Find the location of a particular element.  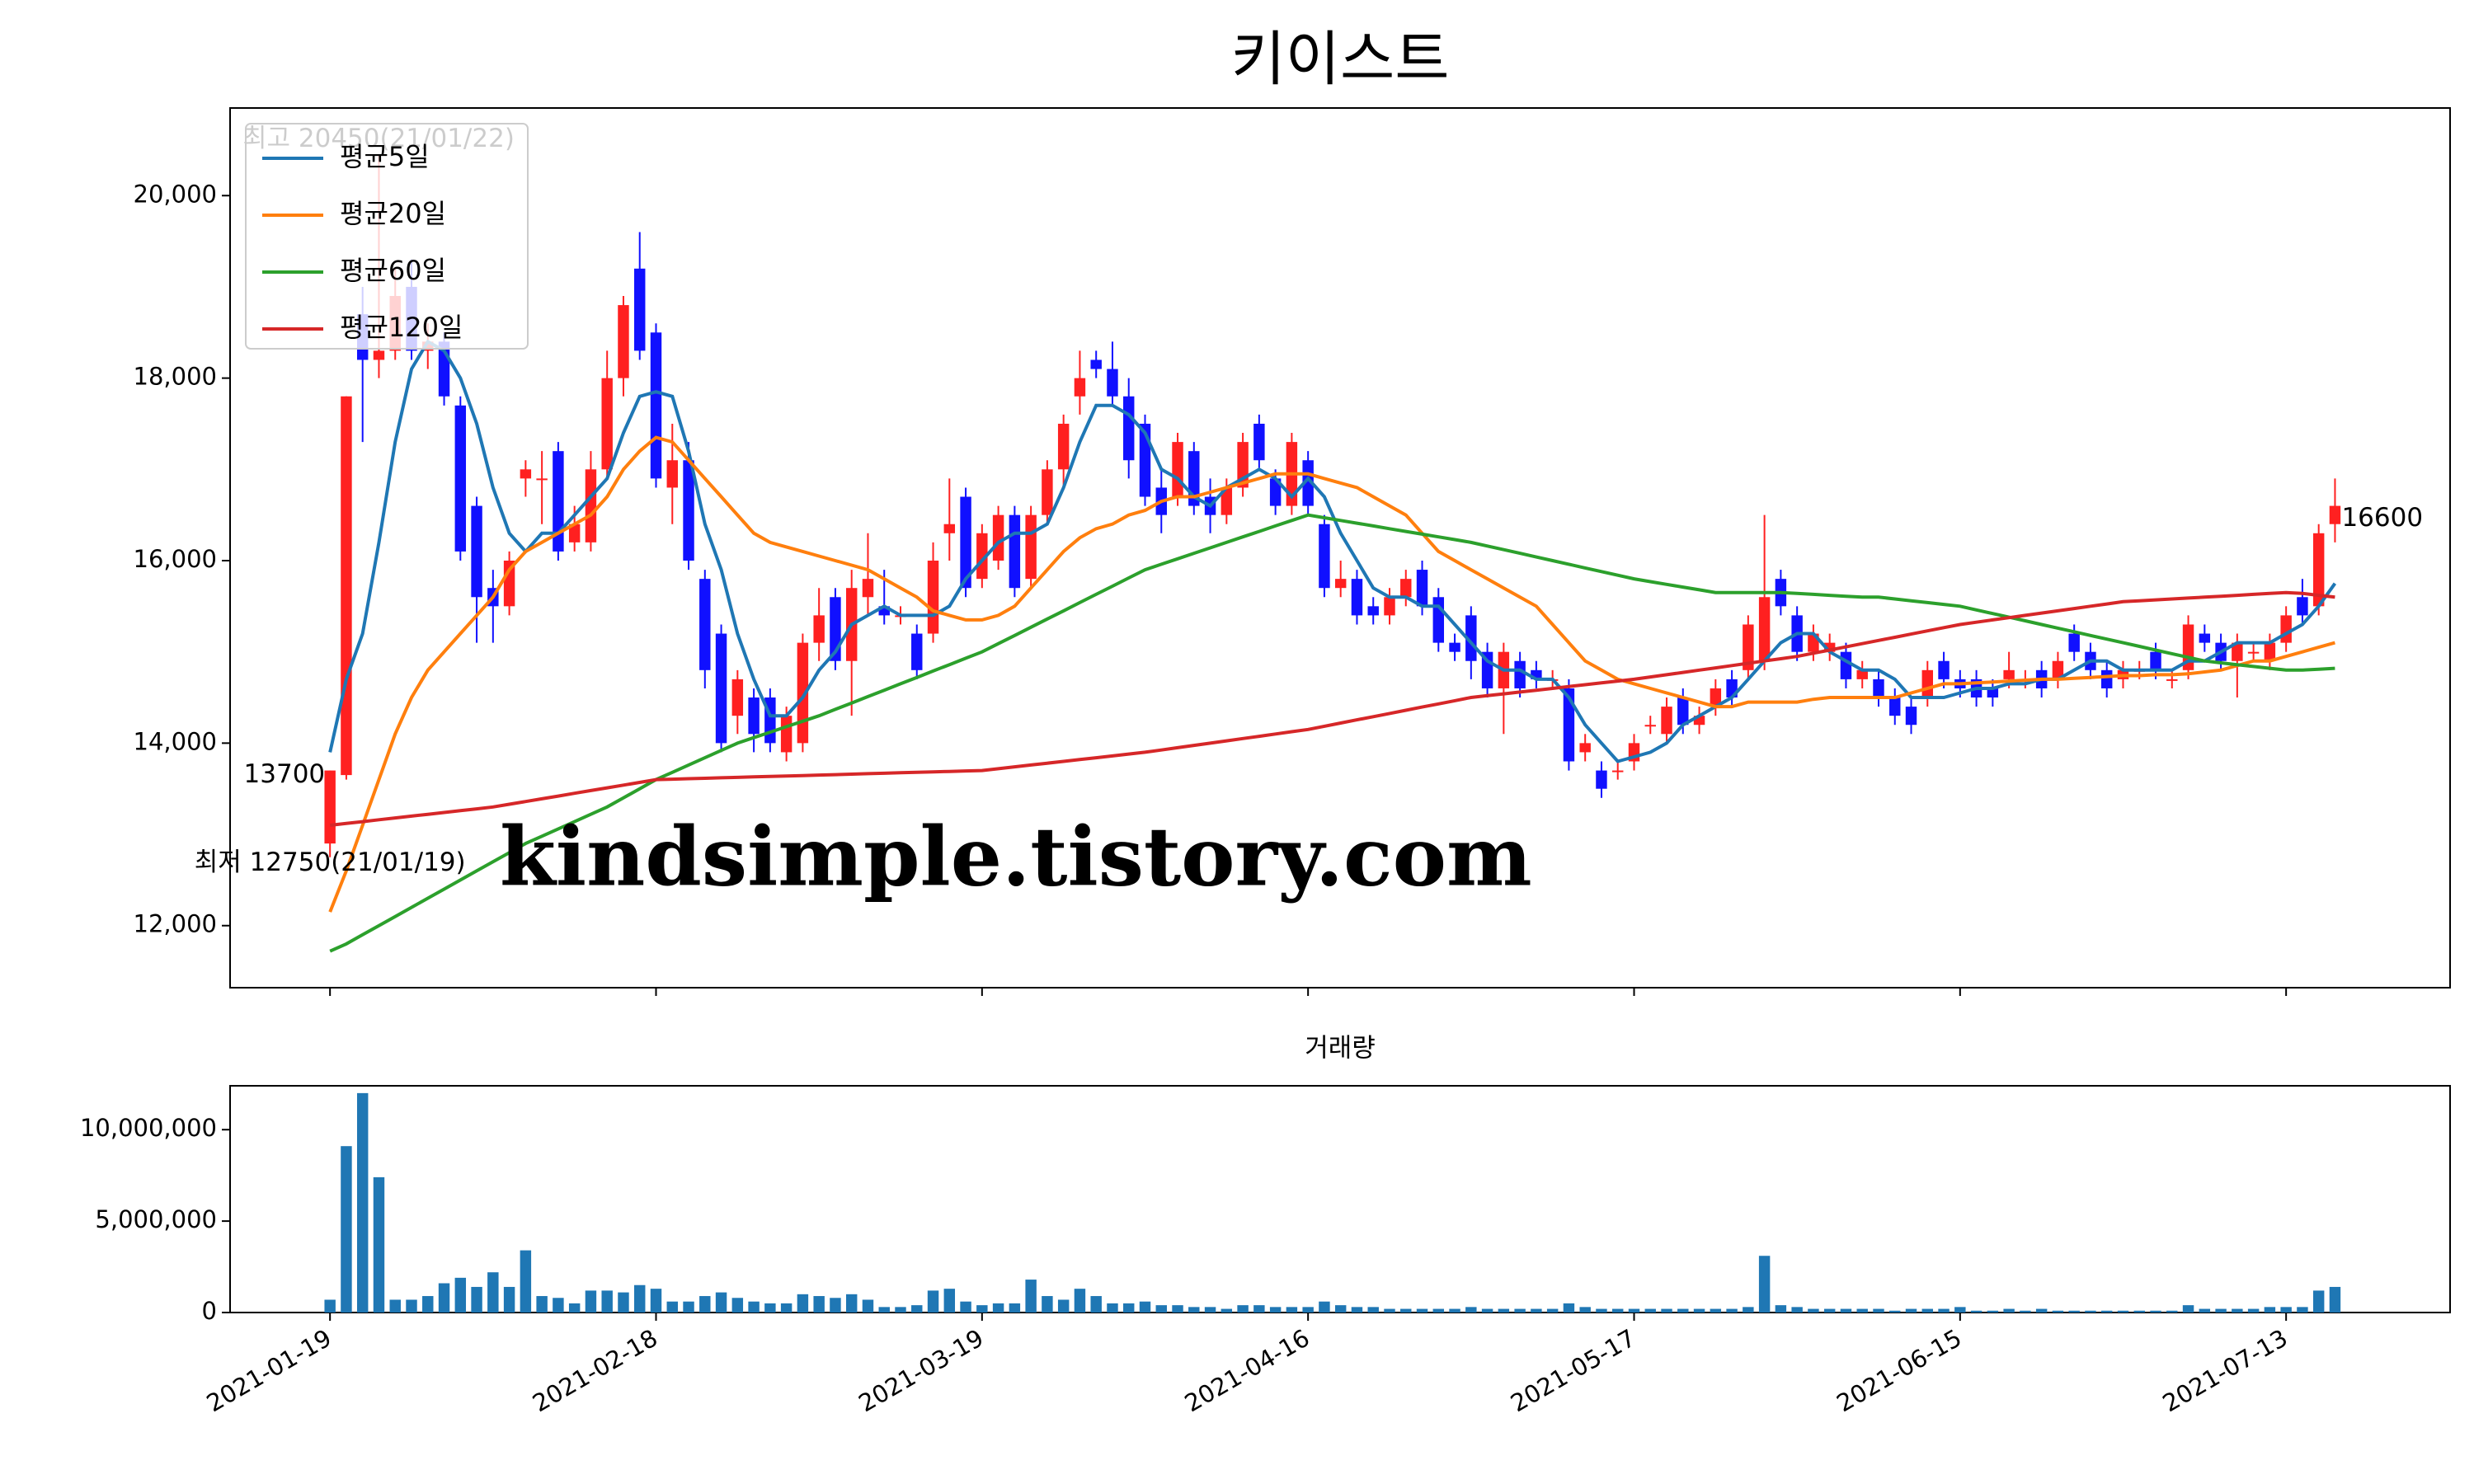

close-label: 13700 is located at coordinates (285, 774).